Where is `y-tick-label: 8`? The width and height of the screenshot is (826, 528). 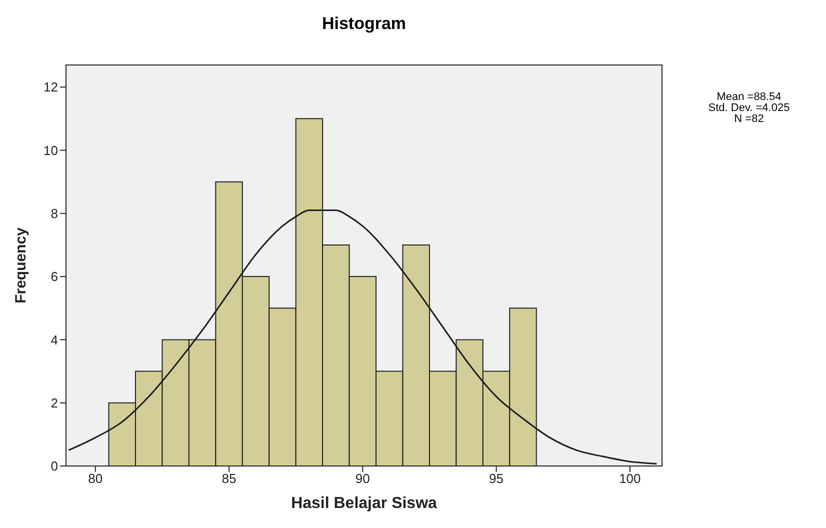 y-tick-label: 8 is located at coordinates (54, 214).